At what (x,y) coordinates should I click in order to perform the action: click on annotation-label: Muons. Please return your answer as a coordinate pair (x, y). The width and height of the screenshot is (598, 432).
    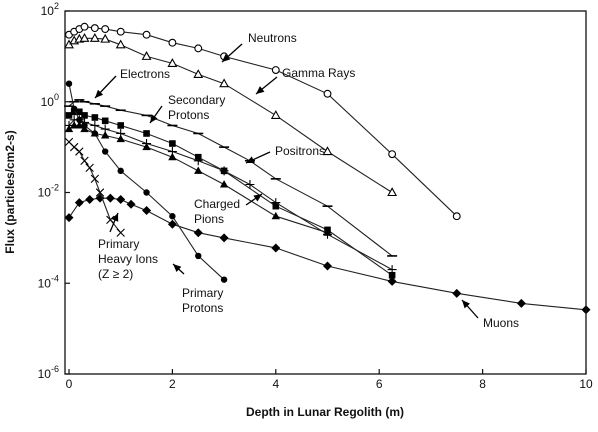
    Looking at the image, I should click on (501, 323).